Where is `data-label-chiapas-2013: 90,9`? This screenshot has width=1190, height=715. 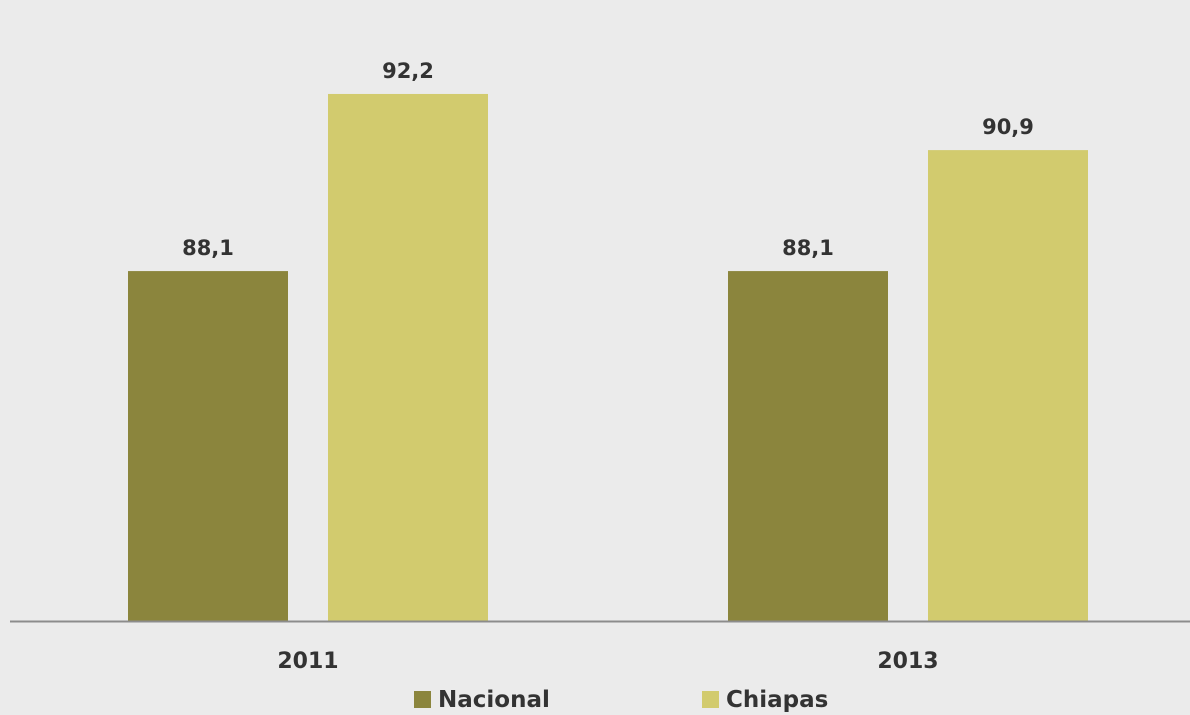
data-label-chiapas-2013: 90,9 is located at coordinates (1008, 127).